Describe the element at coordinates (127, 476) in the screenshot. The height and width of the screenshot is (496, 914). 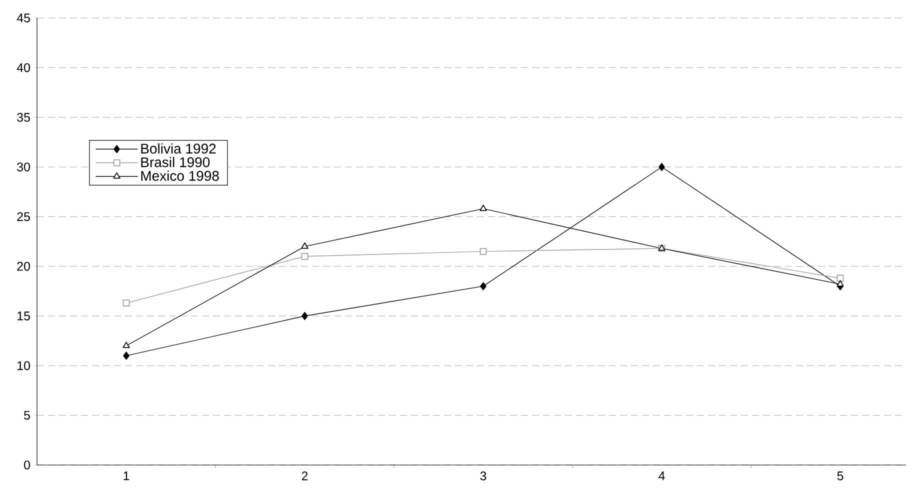
I see `x-tick-label: 1` at that location.